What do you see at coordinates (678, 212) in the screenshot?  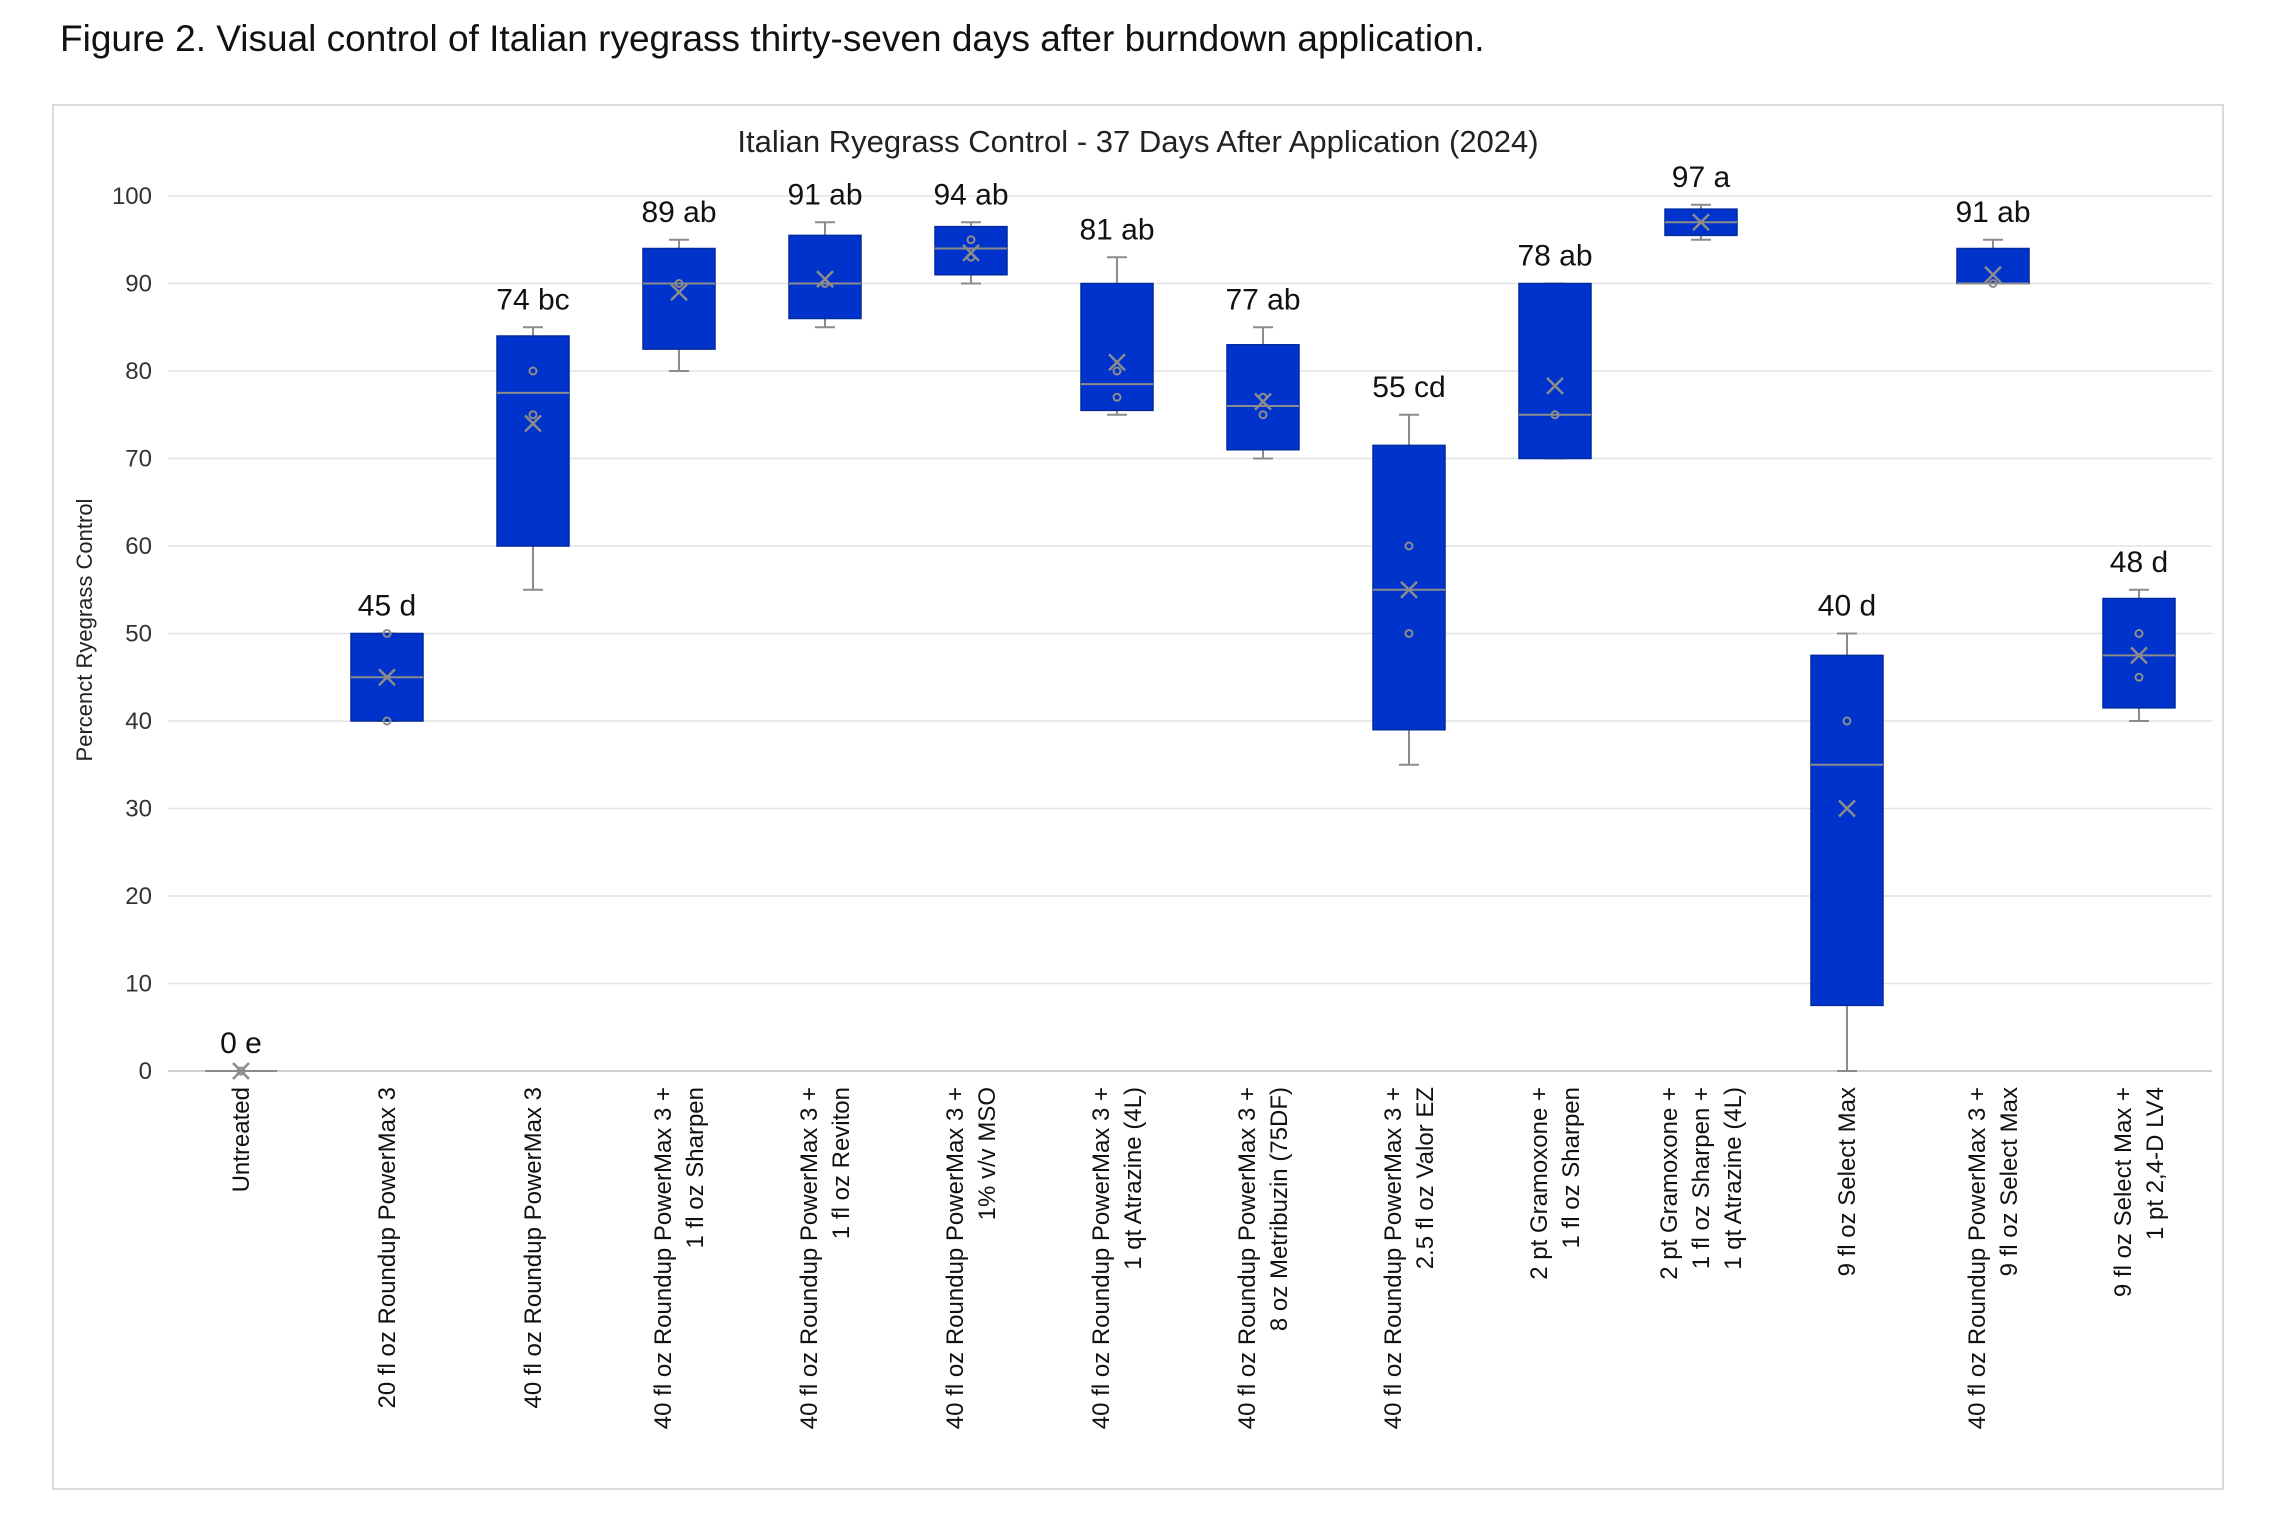 I see `data-label: 89 ab` at bounding box center [678, 212].